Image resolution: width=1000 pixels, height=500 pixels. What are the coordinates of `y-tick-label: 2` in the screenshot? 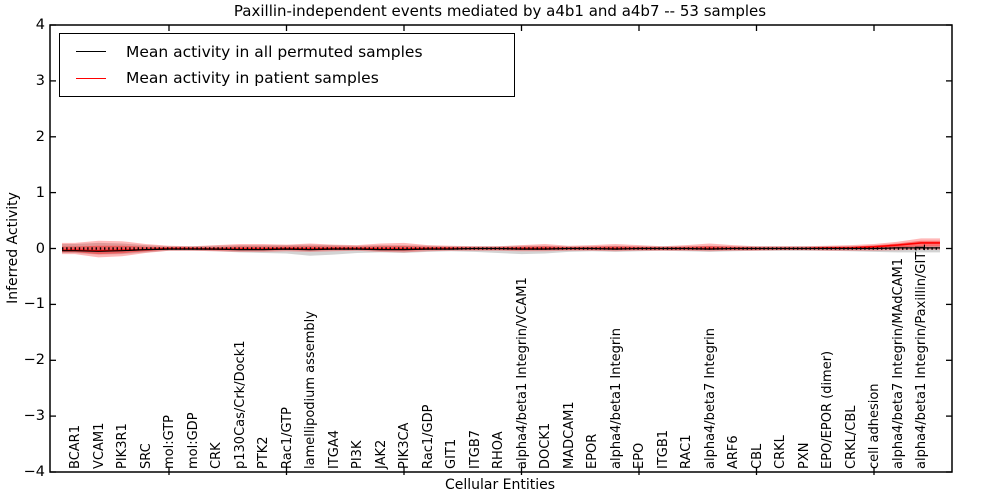 It's located at (40, 137).